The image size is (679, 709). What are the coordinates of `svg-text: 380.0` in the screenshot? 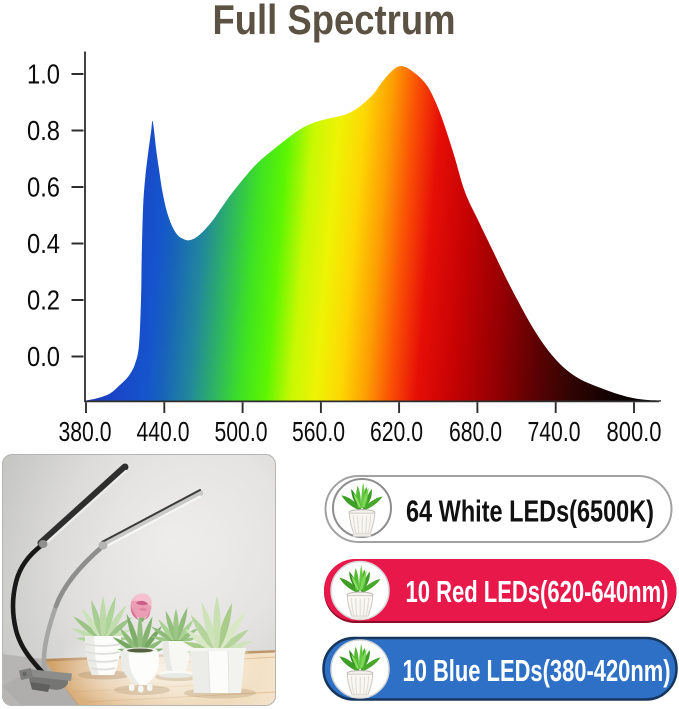 It's located at (85, 431).